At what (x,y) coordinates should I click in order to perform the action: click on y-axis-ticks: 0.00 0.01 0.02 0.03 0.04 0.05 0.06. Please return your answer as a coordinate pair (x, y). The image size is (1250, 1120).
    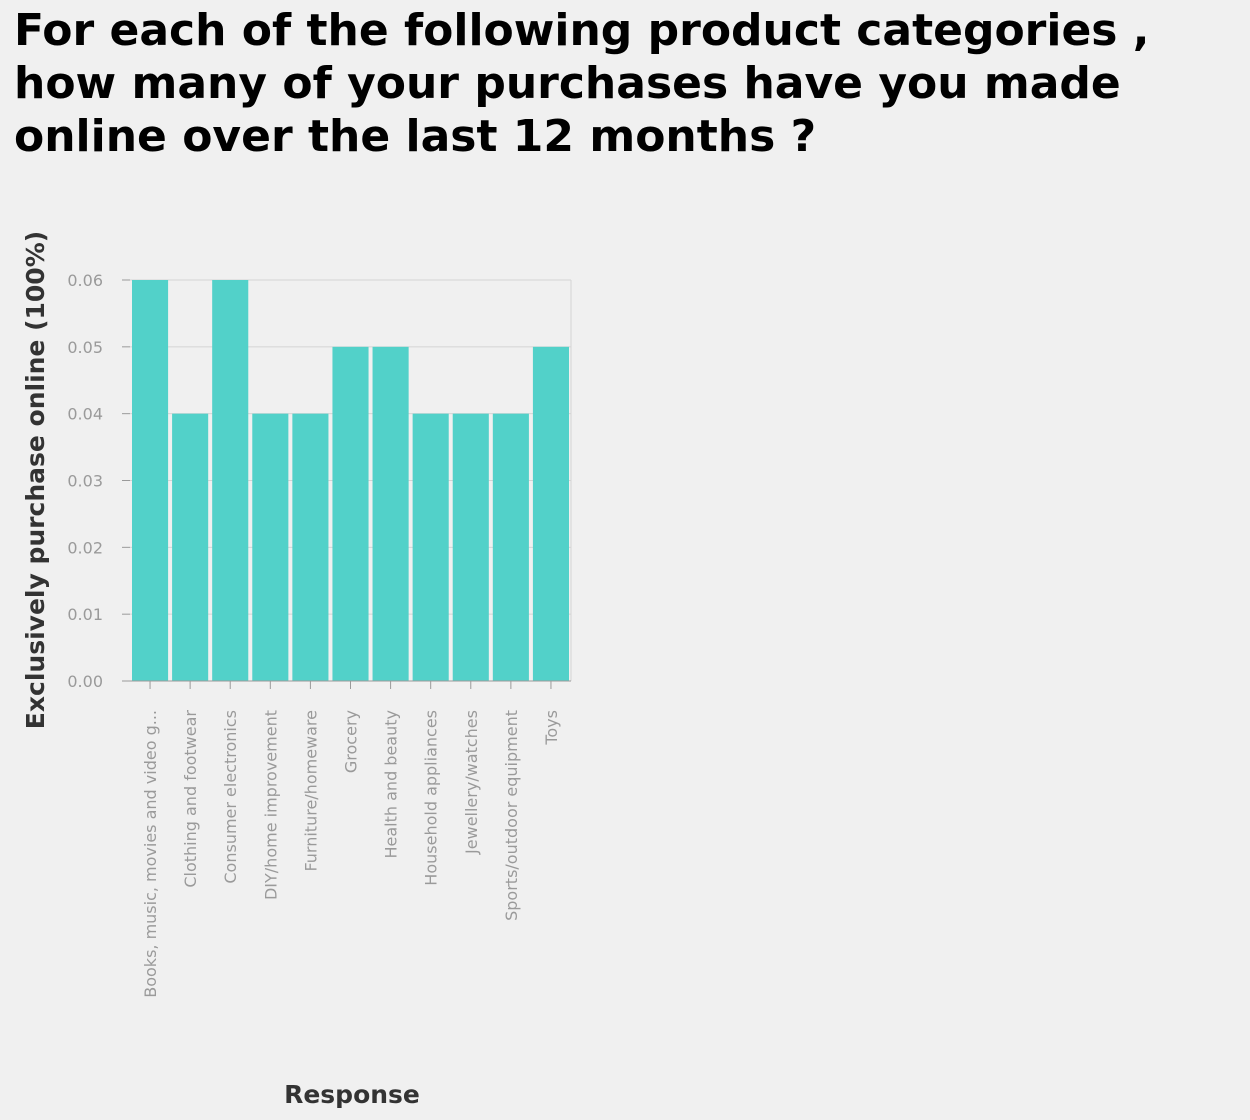
    Looking at the image, I should click on (98, 481).